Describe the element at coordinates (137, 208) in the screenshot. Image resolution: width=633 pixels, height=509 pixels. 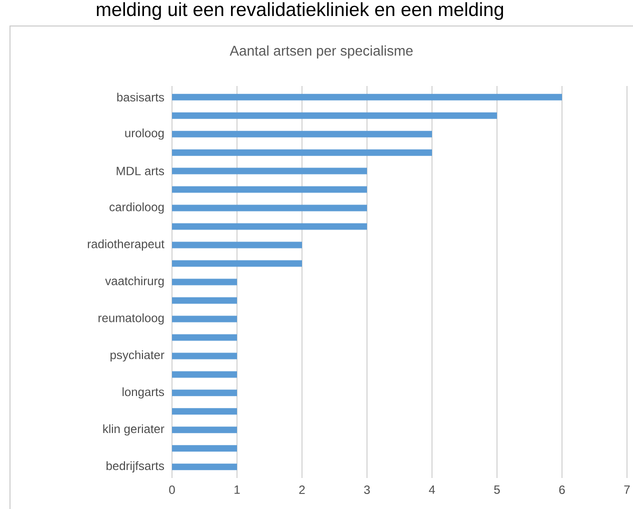
I see `y-tick-label: cardioloog` at that location.